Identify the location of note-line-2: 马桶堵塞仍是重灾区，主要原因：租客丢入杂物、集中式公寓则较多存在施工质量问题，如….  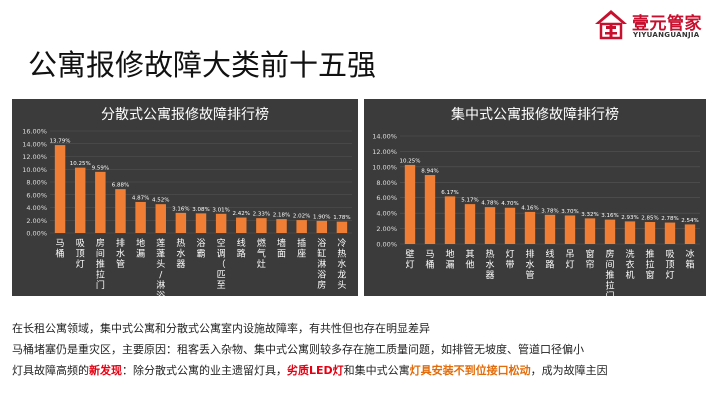
(298, 349).